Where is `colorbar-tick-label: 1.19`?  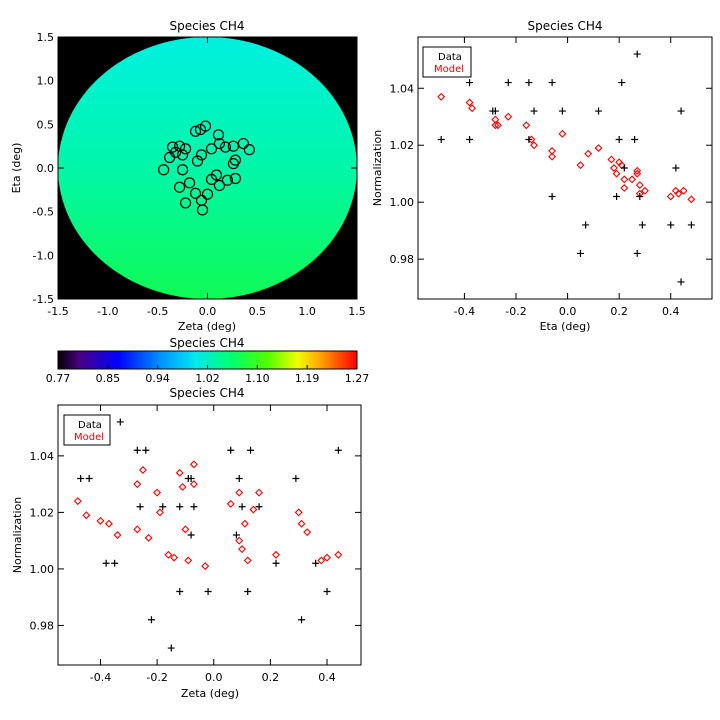 colorbar-tick-label: 1.19 is located at coordinates (307, 378).